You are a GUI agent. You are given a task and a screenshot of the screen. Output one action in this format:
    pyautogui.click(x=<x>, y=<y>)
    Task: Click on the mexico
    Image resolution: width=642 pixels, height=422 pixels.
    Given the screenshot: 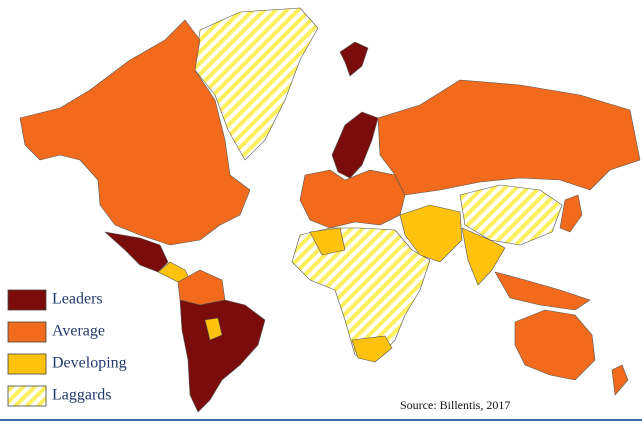 What is the action you would take?
    pyautogui.click(x=136, y=252)
    